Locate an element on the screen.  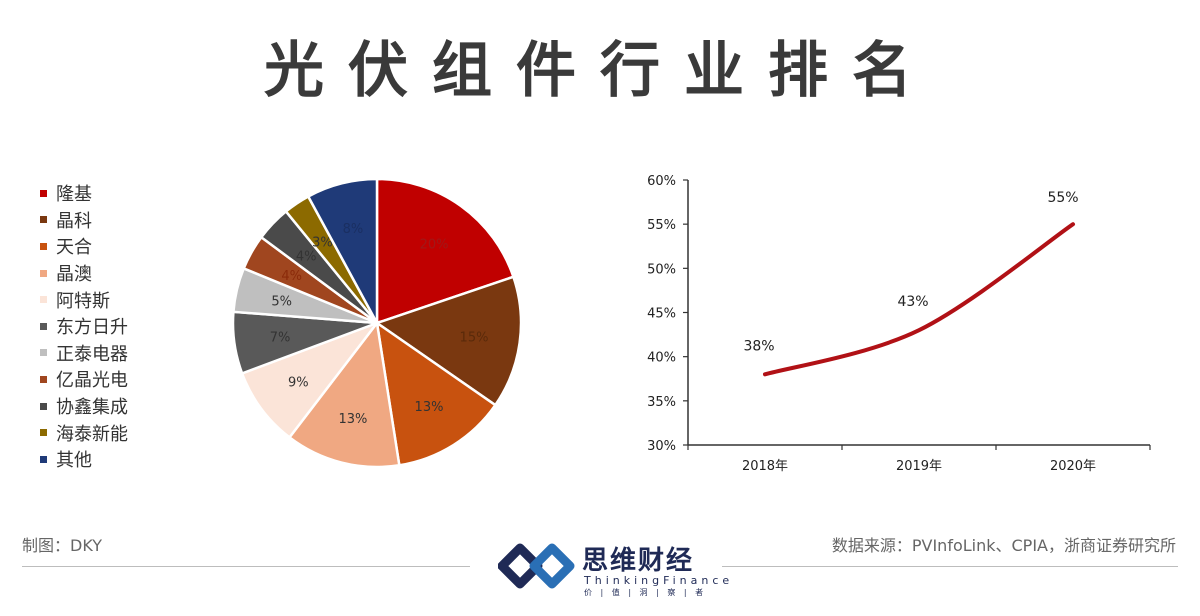
pie-value-label: 7% is located at coordinates (280, 338).